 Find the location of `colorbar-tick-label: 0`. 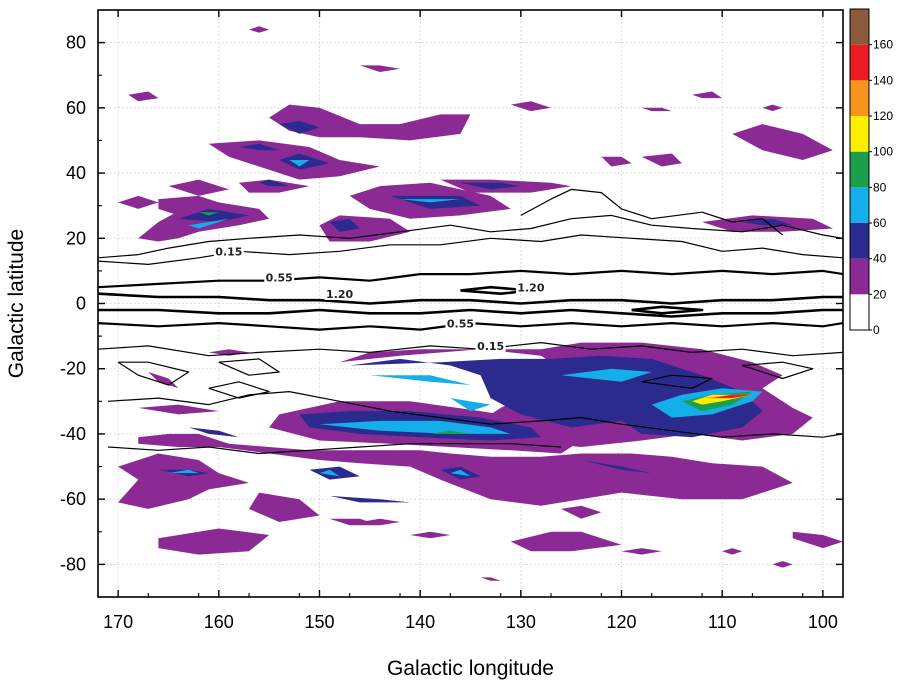

colorbar-tick-label: 0 is located at coordinates (876, 330).